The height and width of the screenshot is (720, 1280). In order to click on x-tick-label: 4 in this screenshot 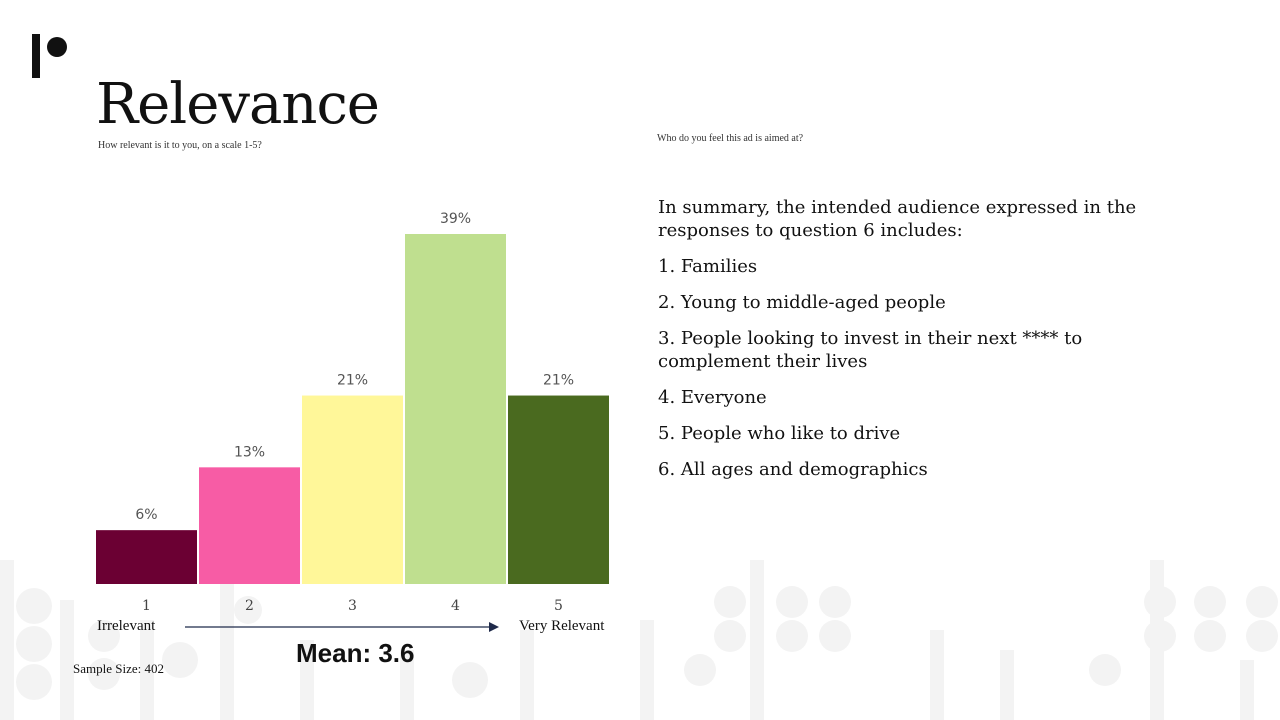, I will do `click(455, 606)`.